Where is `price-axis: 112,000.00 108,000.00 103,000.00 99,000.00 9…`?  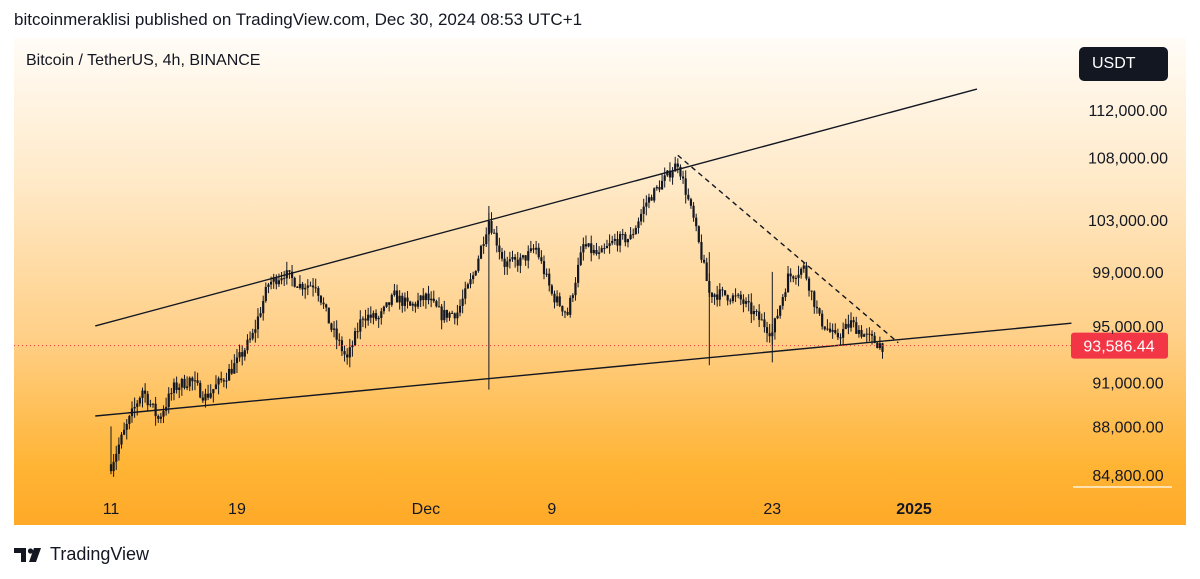
price-axis: 112,000.00 108,000.00 103,000.00 99,000.00 9… is located at coordinates (1128, 281).